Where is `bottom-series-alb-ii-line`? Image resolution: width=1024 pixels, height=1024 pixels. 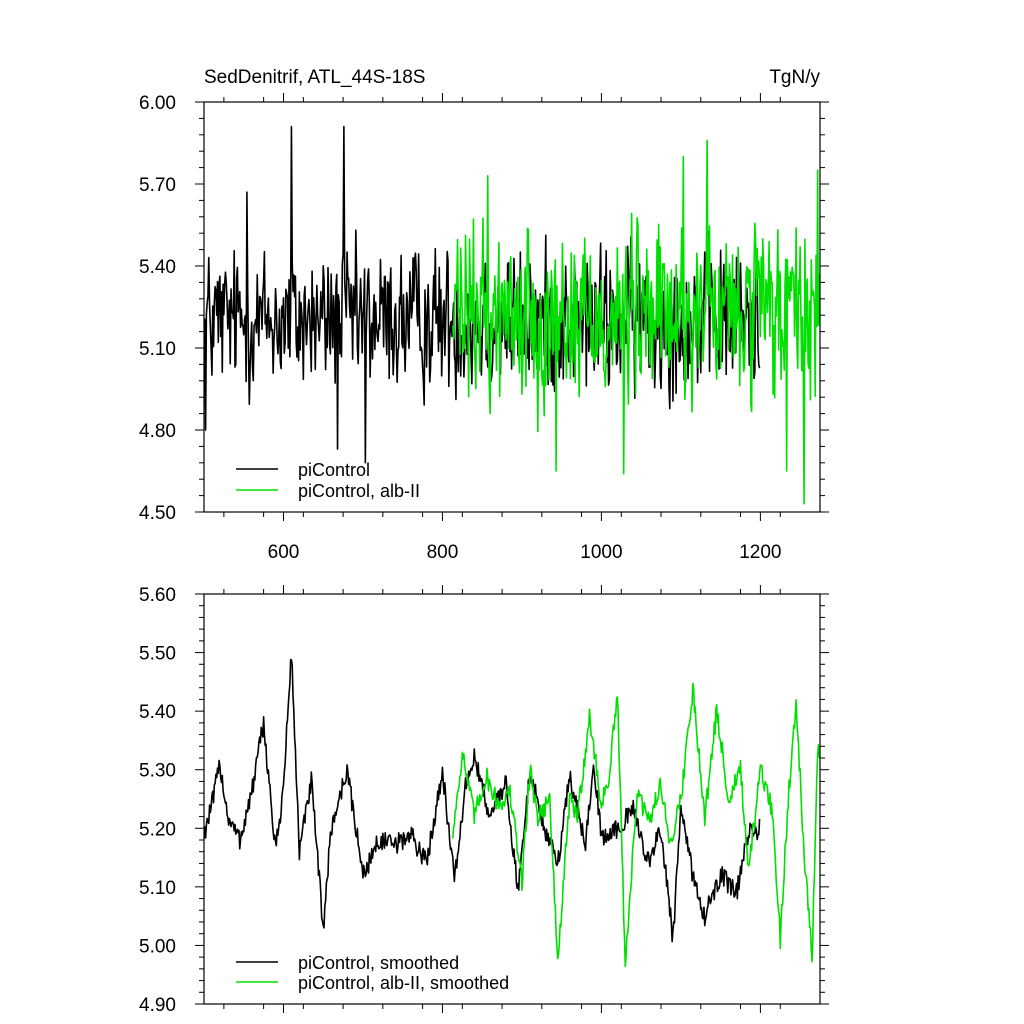 bottom-series-alb-ii-line is located at coordinates (635, 825).